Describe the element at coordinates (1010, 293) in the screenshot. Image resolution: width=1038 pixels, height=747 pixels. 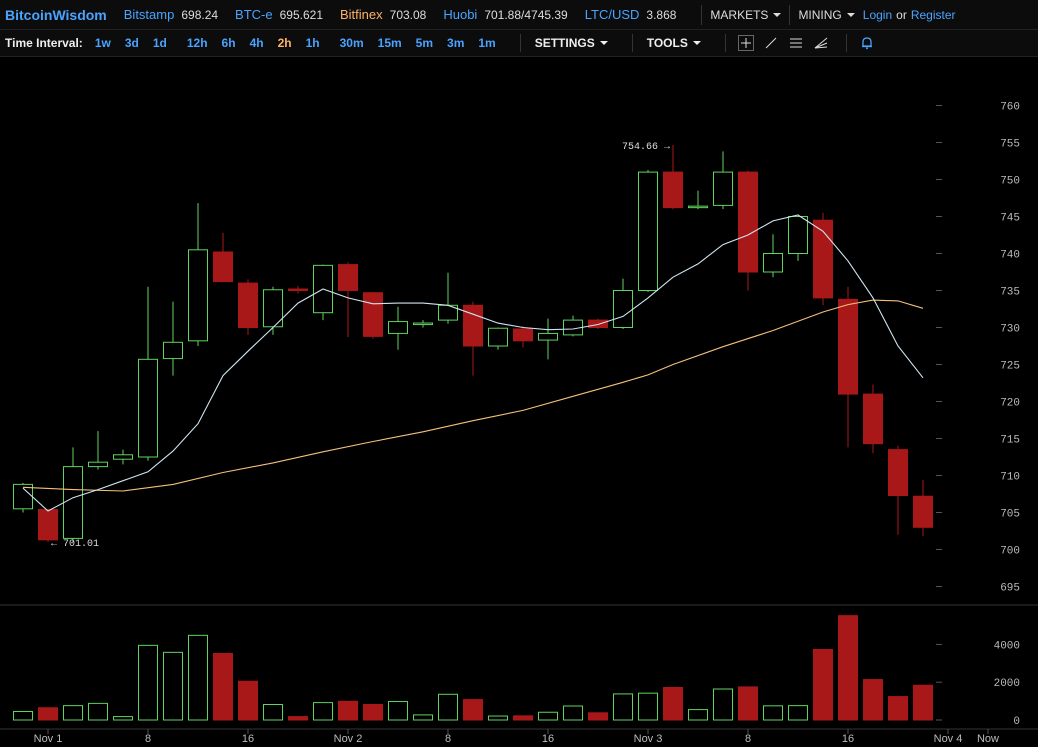
I see `price-tick-label: 735` at that location.